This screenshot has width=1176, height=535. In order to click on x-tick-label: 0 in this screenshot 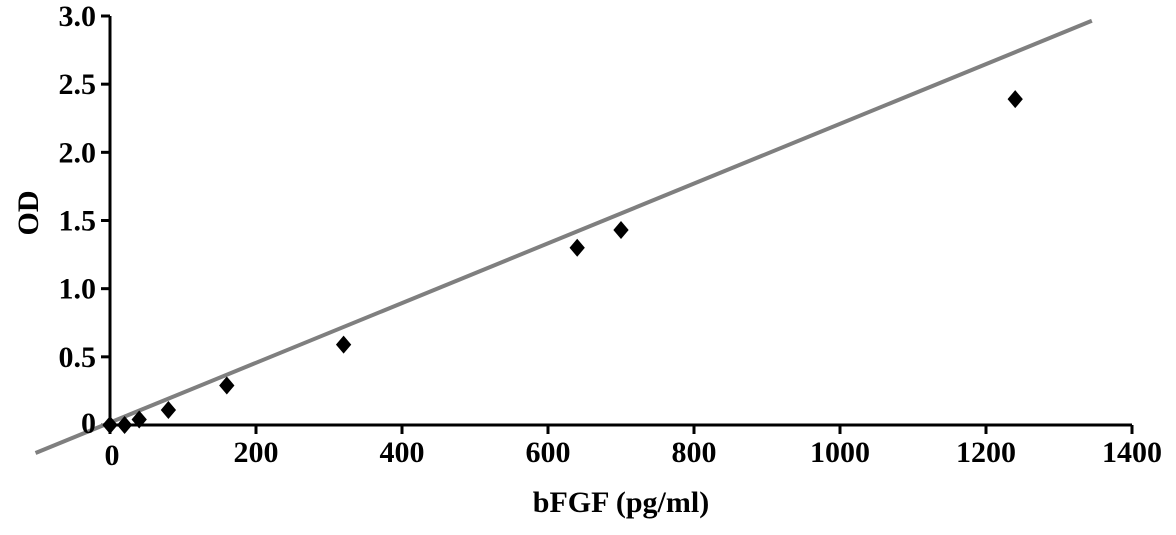, I will do `click(112, 455)`.